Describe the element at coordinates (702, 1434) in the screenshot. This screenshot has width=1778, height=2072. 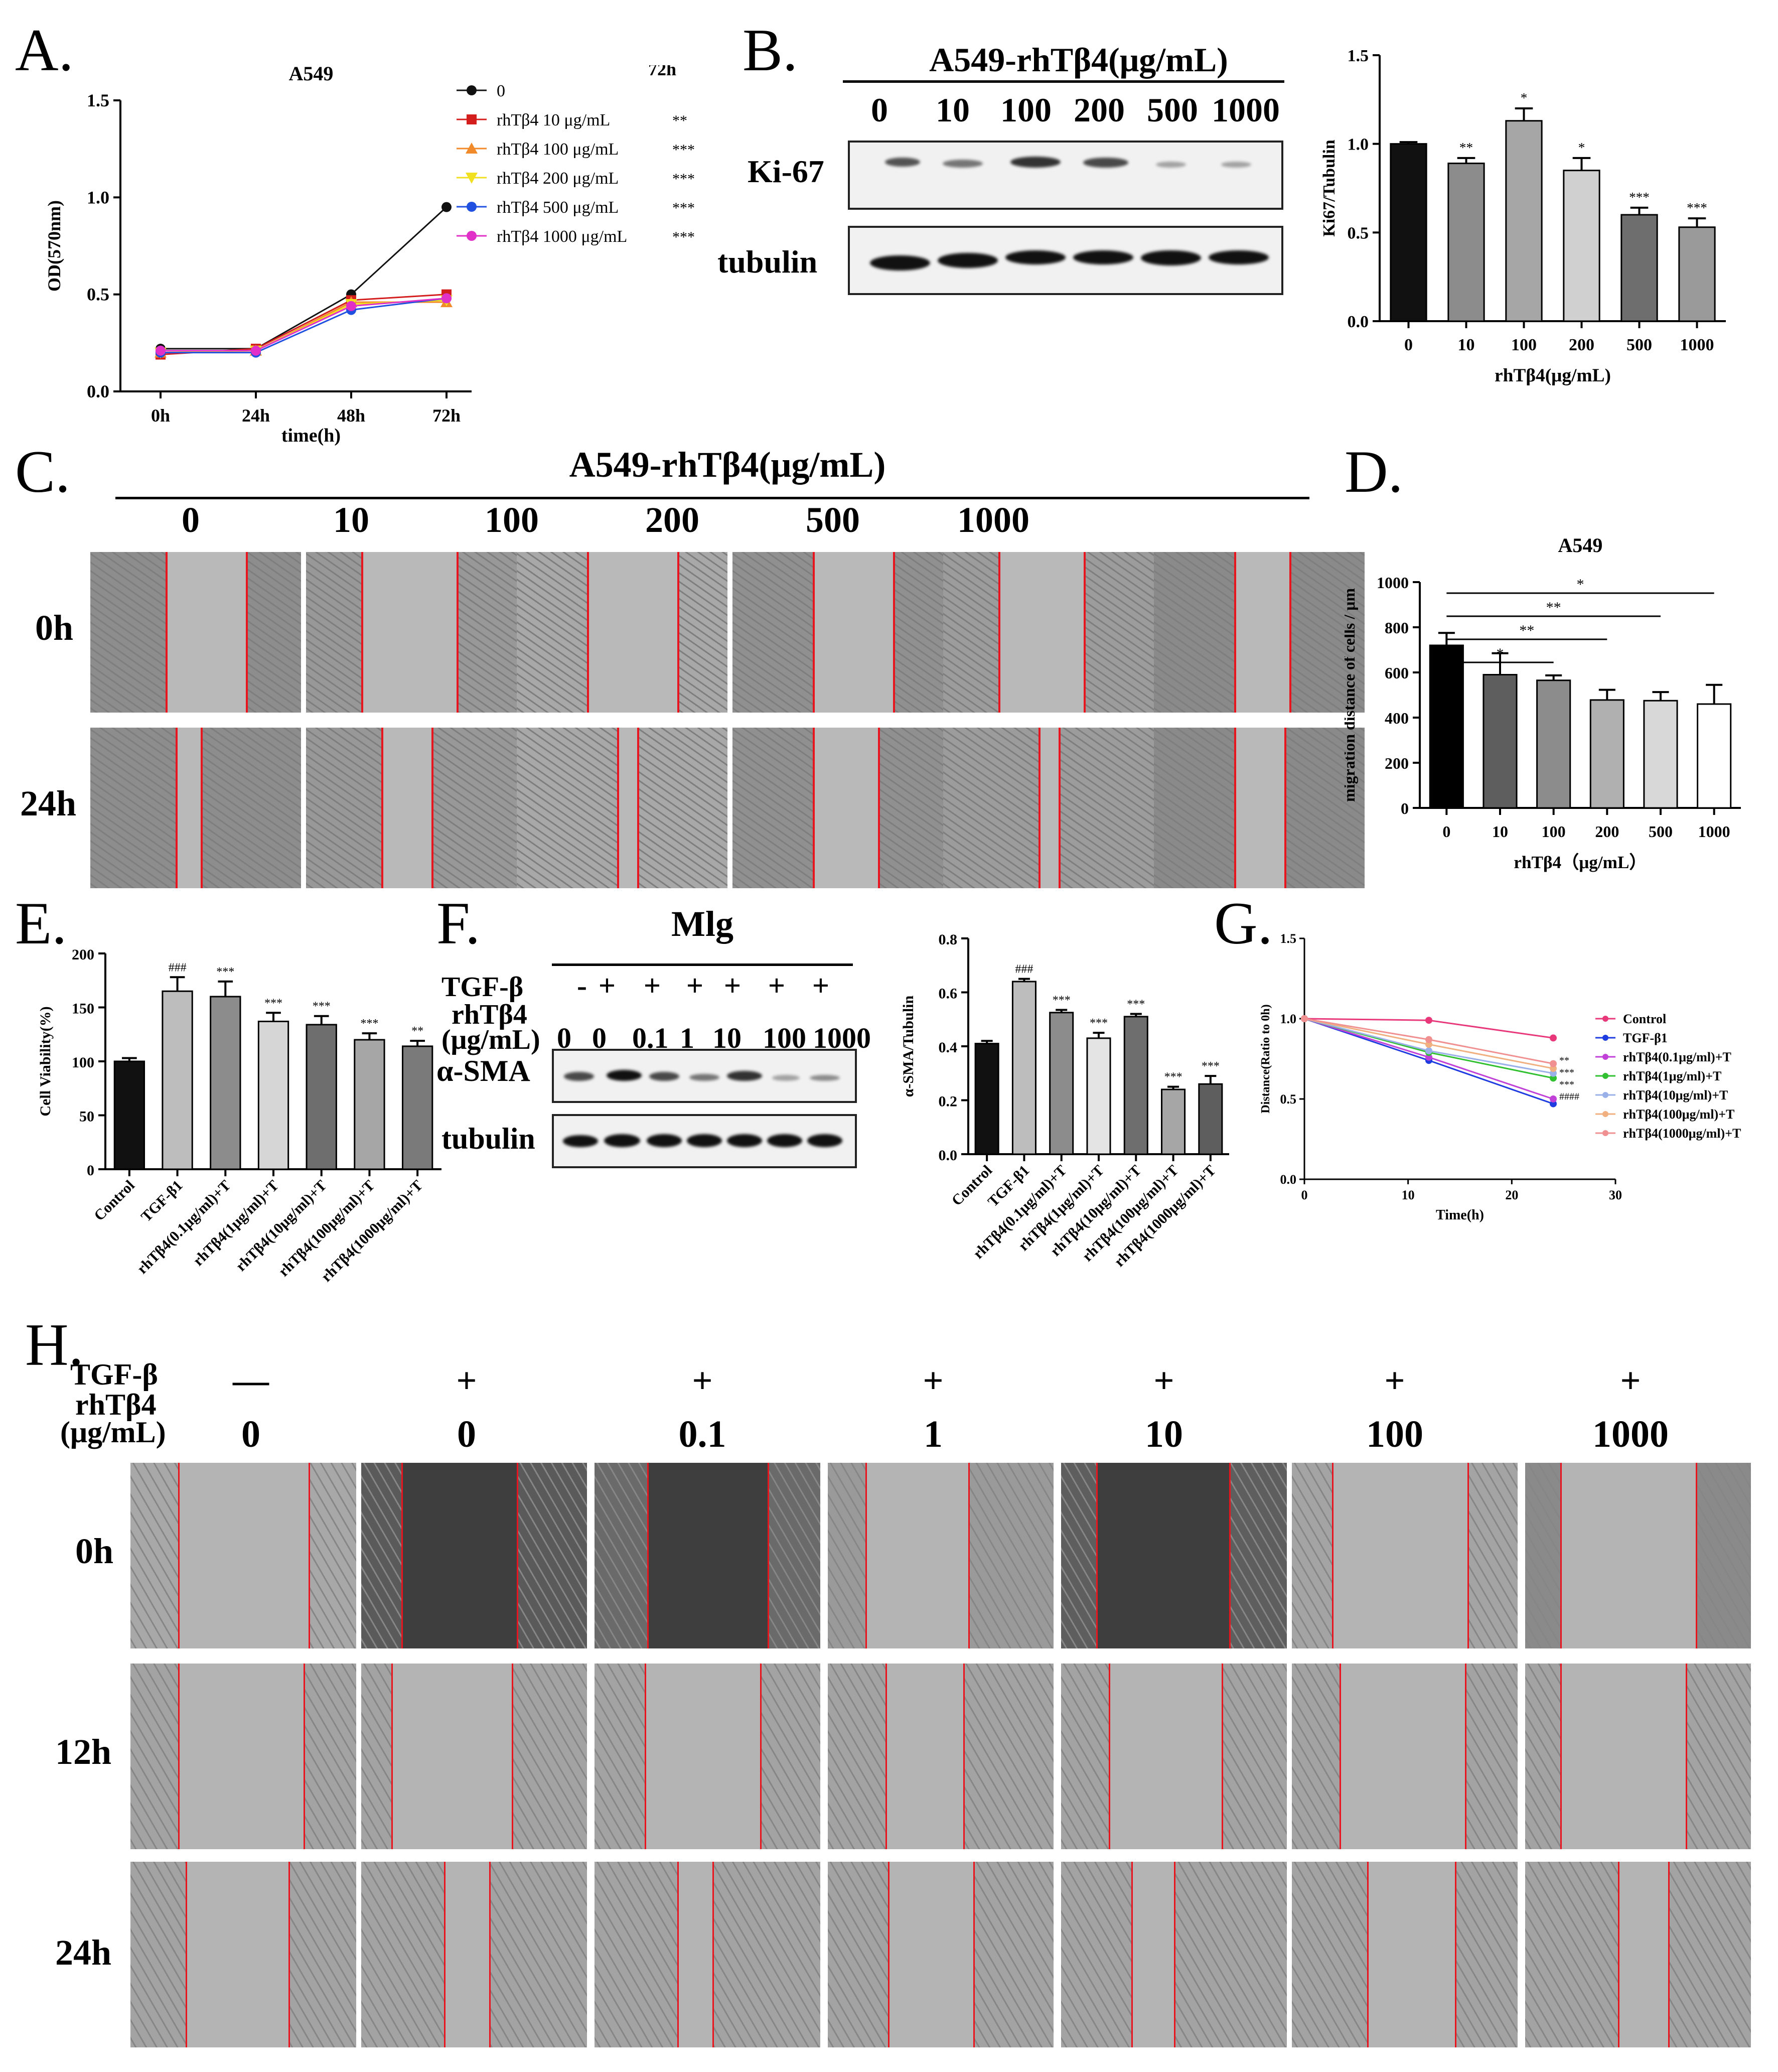
I see `dose-label: 0.1` at that location.